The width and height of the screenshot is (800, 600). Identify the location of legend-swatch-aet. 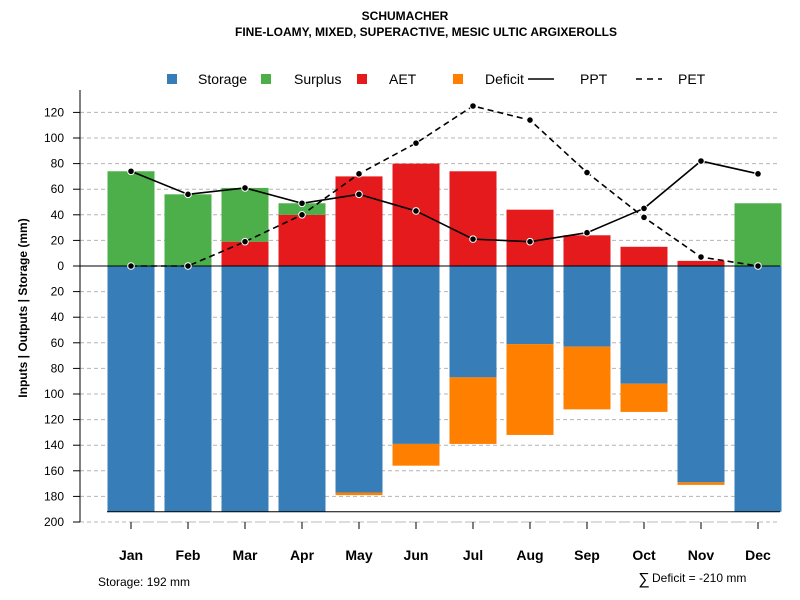
(362, 79).